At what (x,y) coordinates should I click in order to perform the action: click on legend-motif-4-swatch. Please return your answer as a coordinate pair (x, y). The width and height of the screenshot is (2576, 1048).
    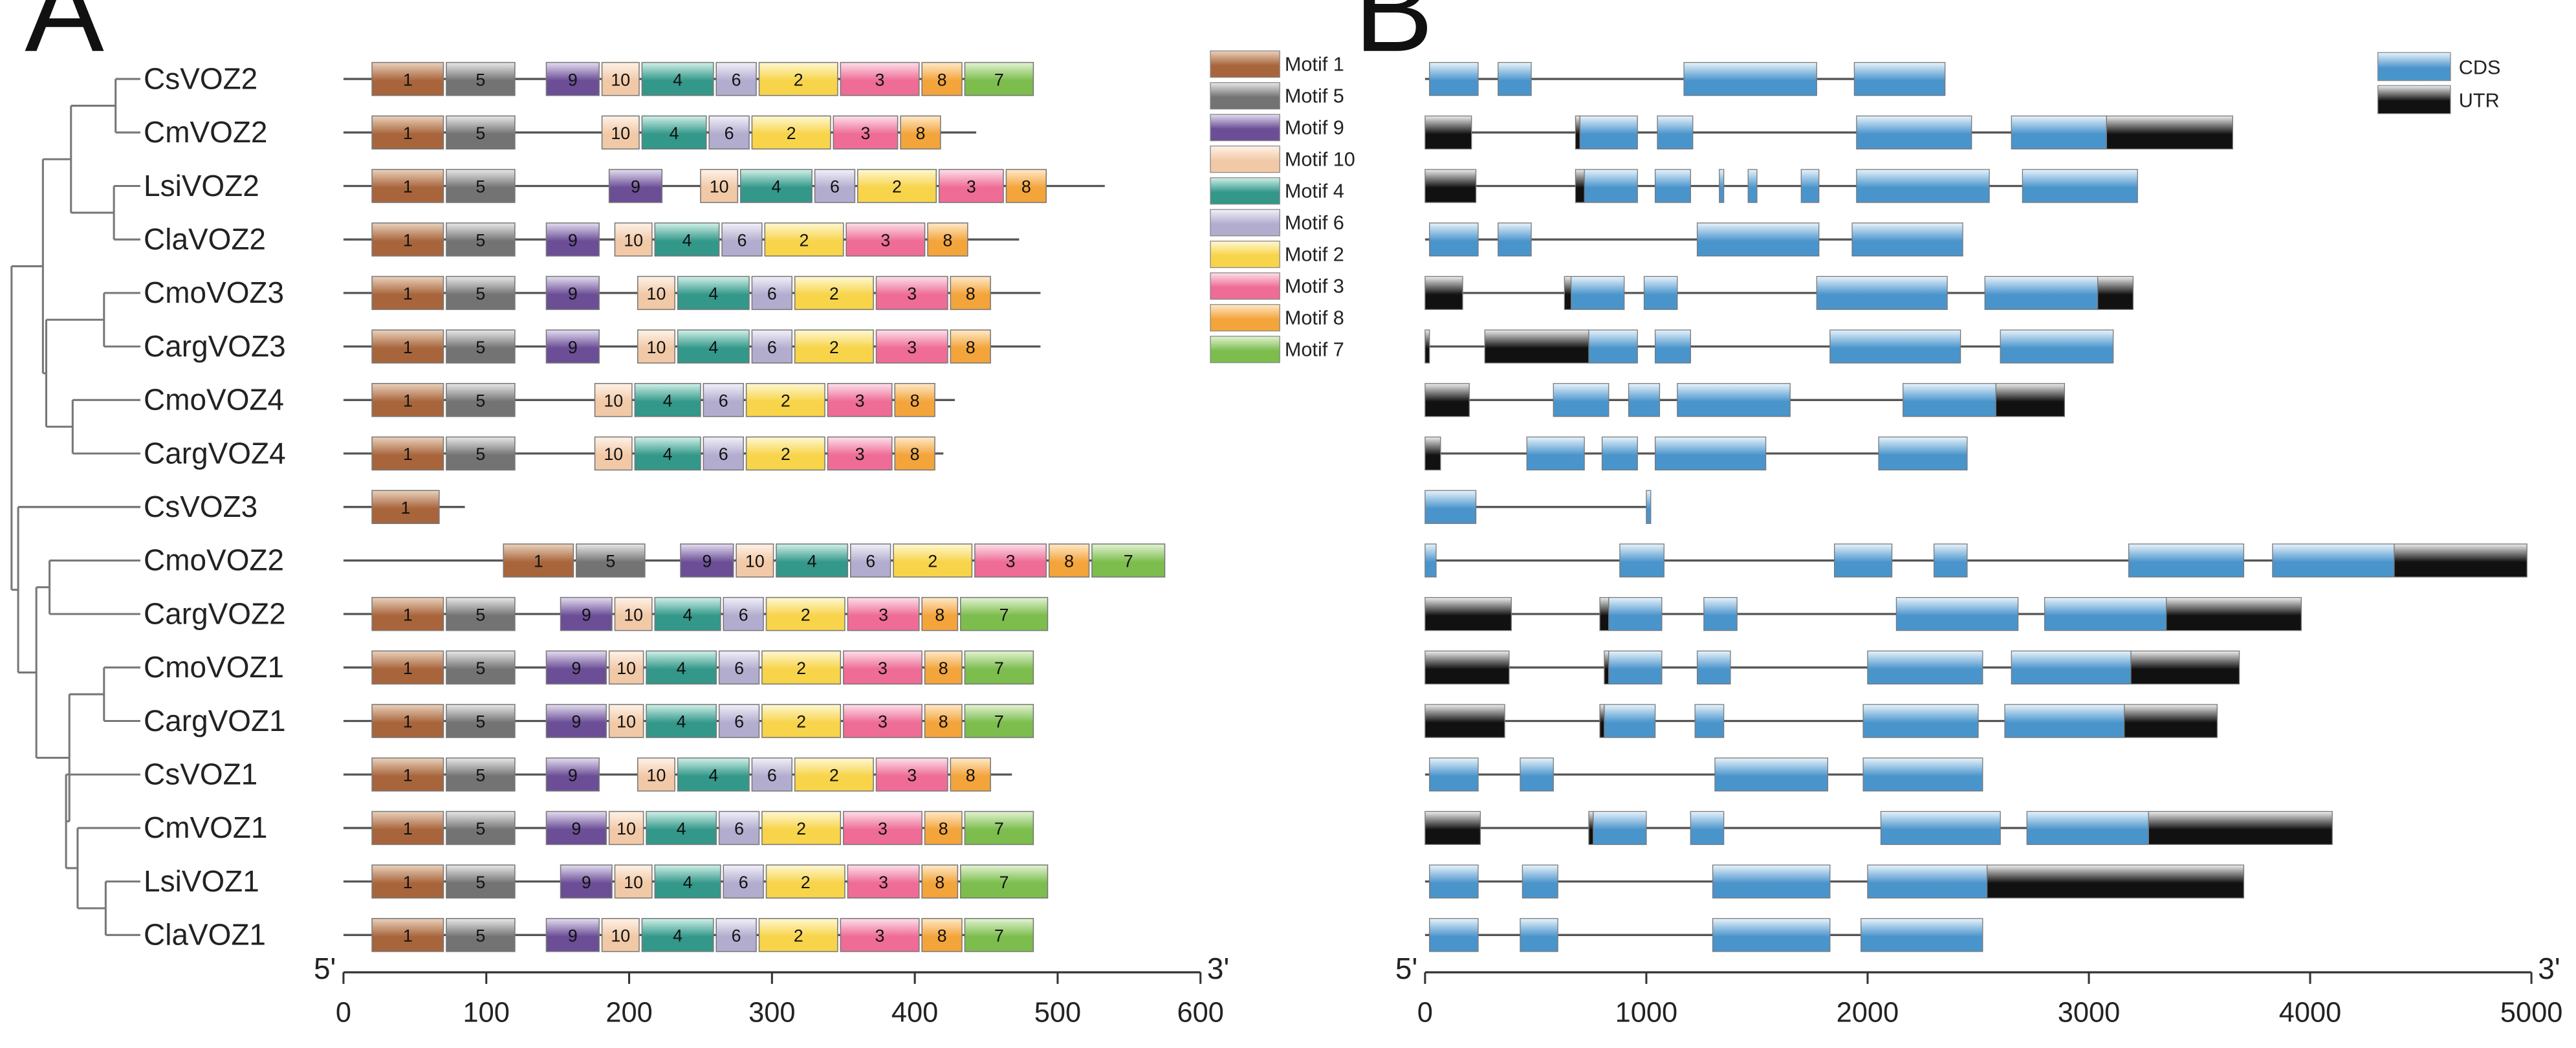
    Looking at the image, I should click on (1245, 191).